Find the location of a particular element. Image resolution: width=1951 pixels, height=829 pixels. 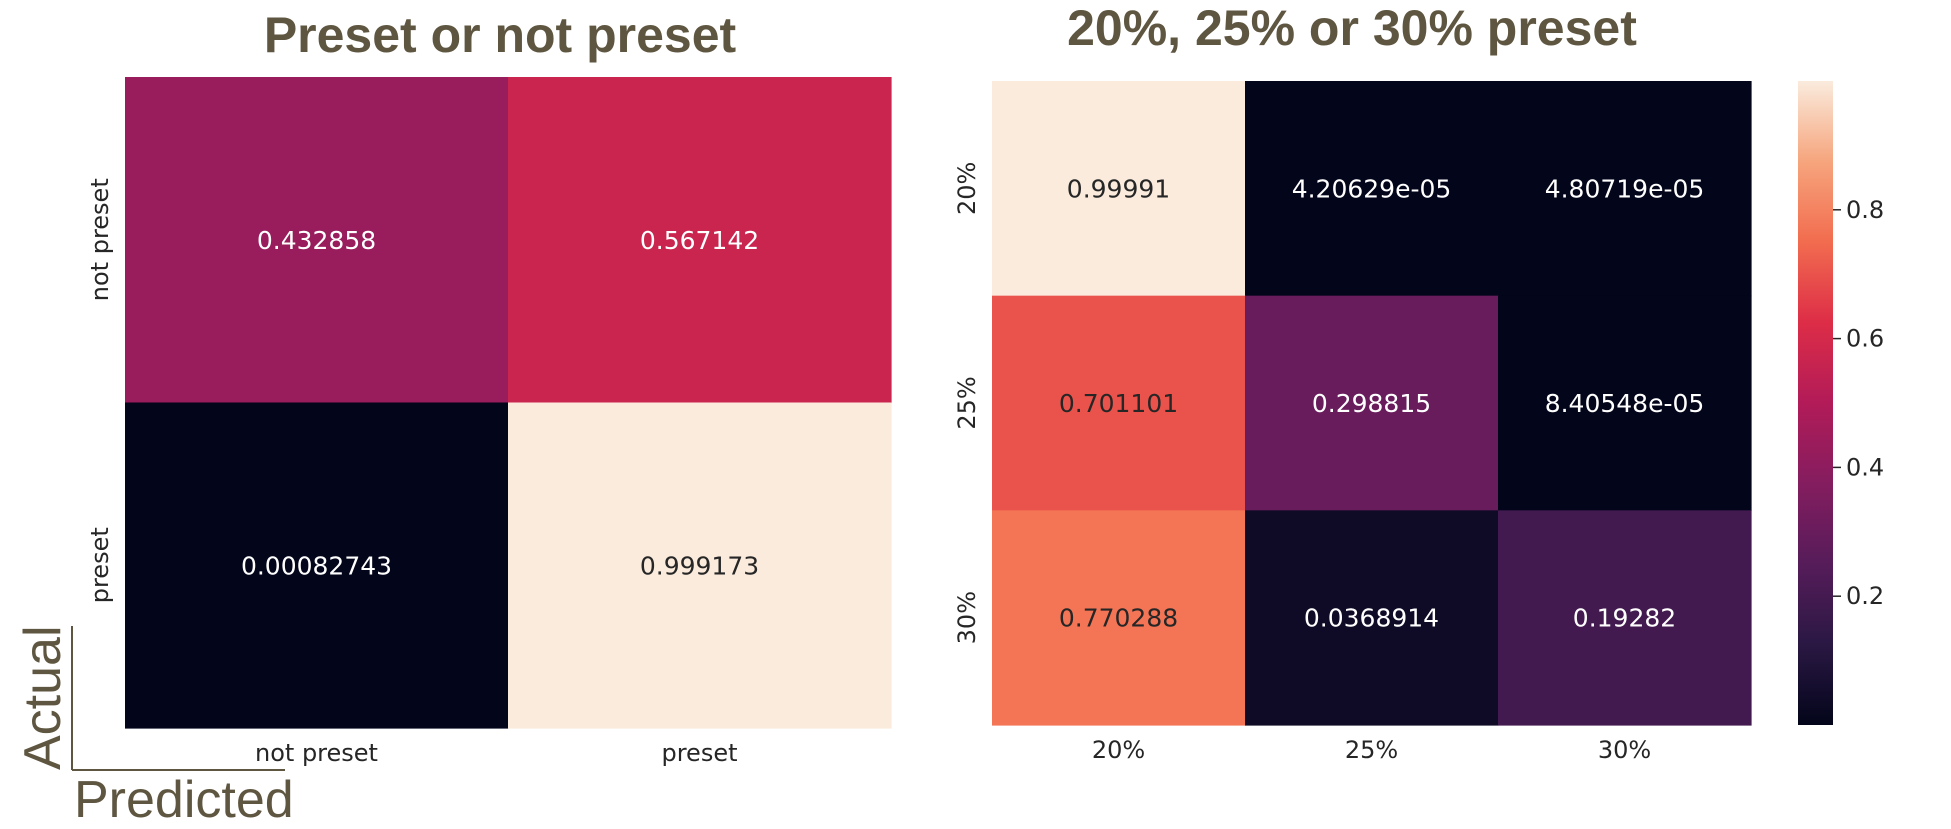

heatmap-cell-label: 0.298815 is located at coordinates (1371, 403).